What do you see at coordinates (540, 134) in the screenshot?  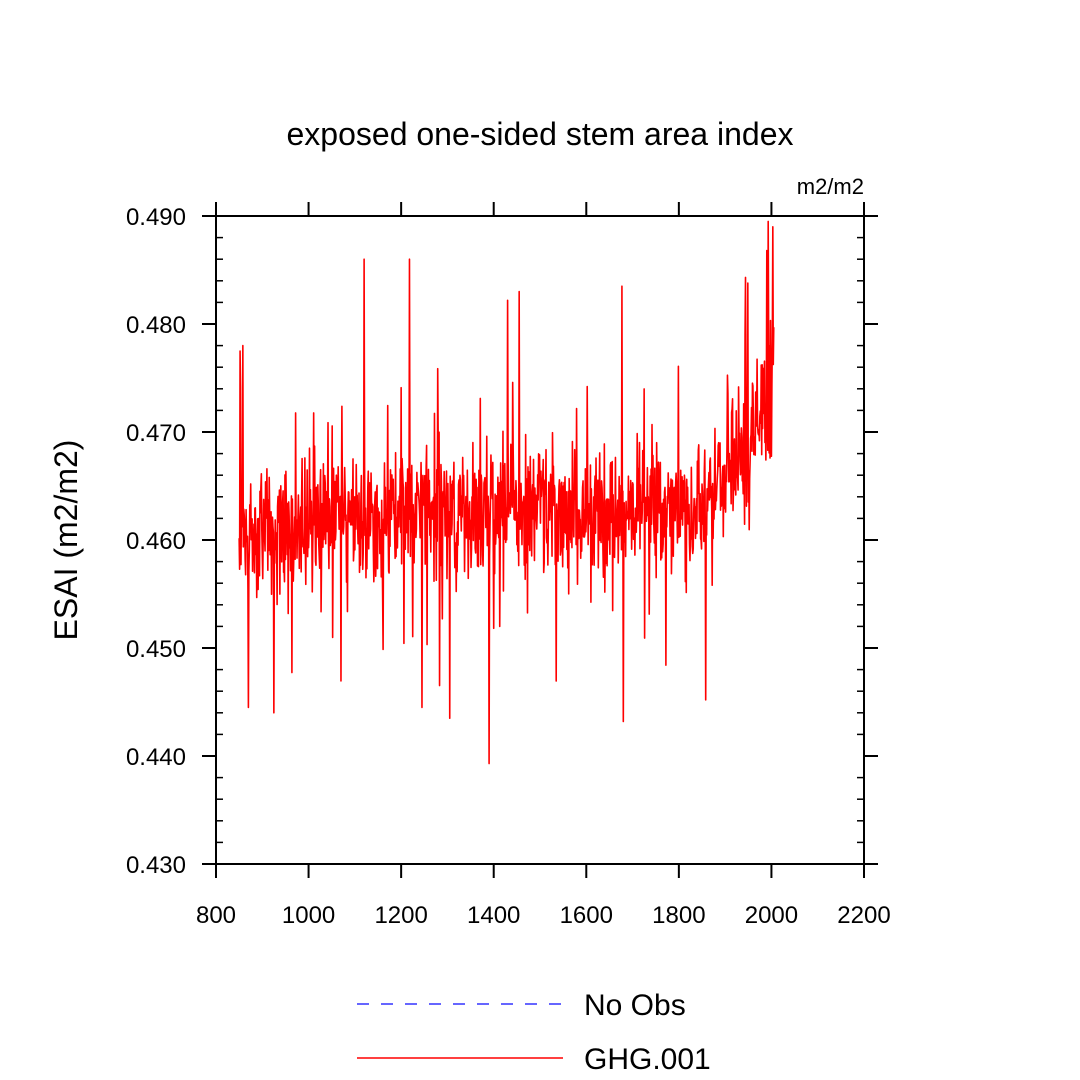 I see `chart-title: exposed one-sided stem area index` at bounding box center [540, 134].